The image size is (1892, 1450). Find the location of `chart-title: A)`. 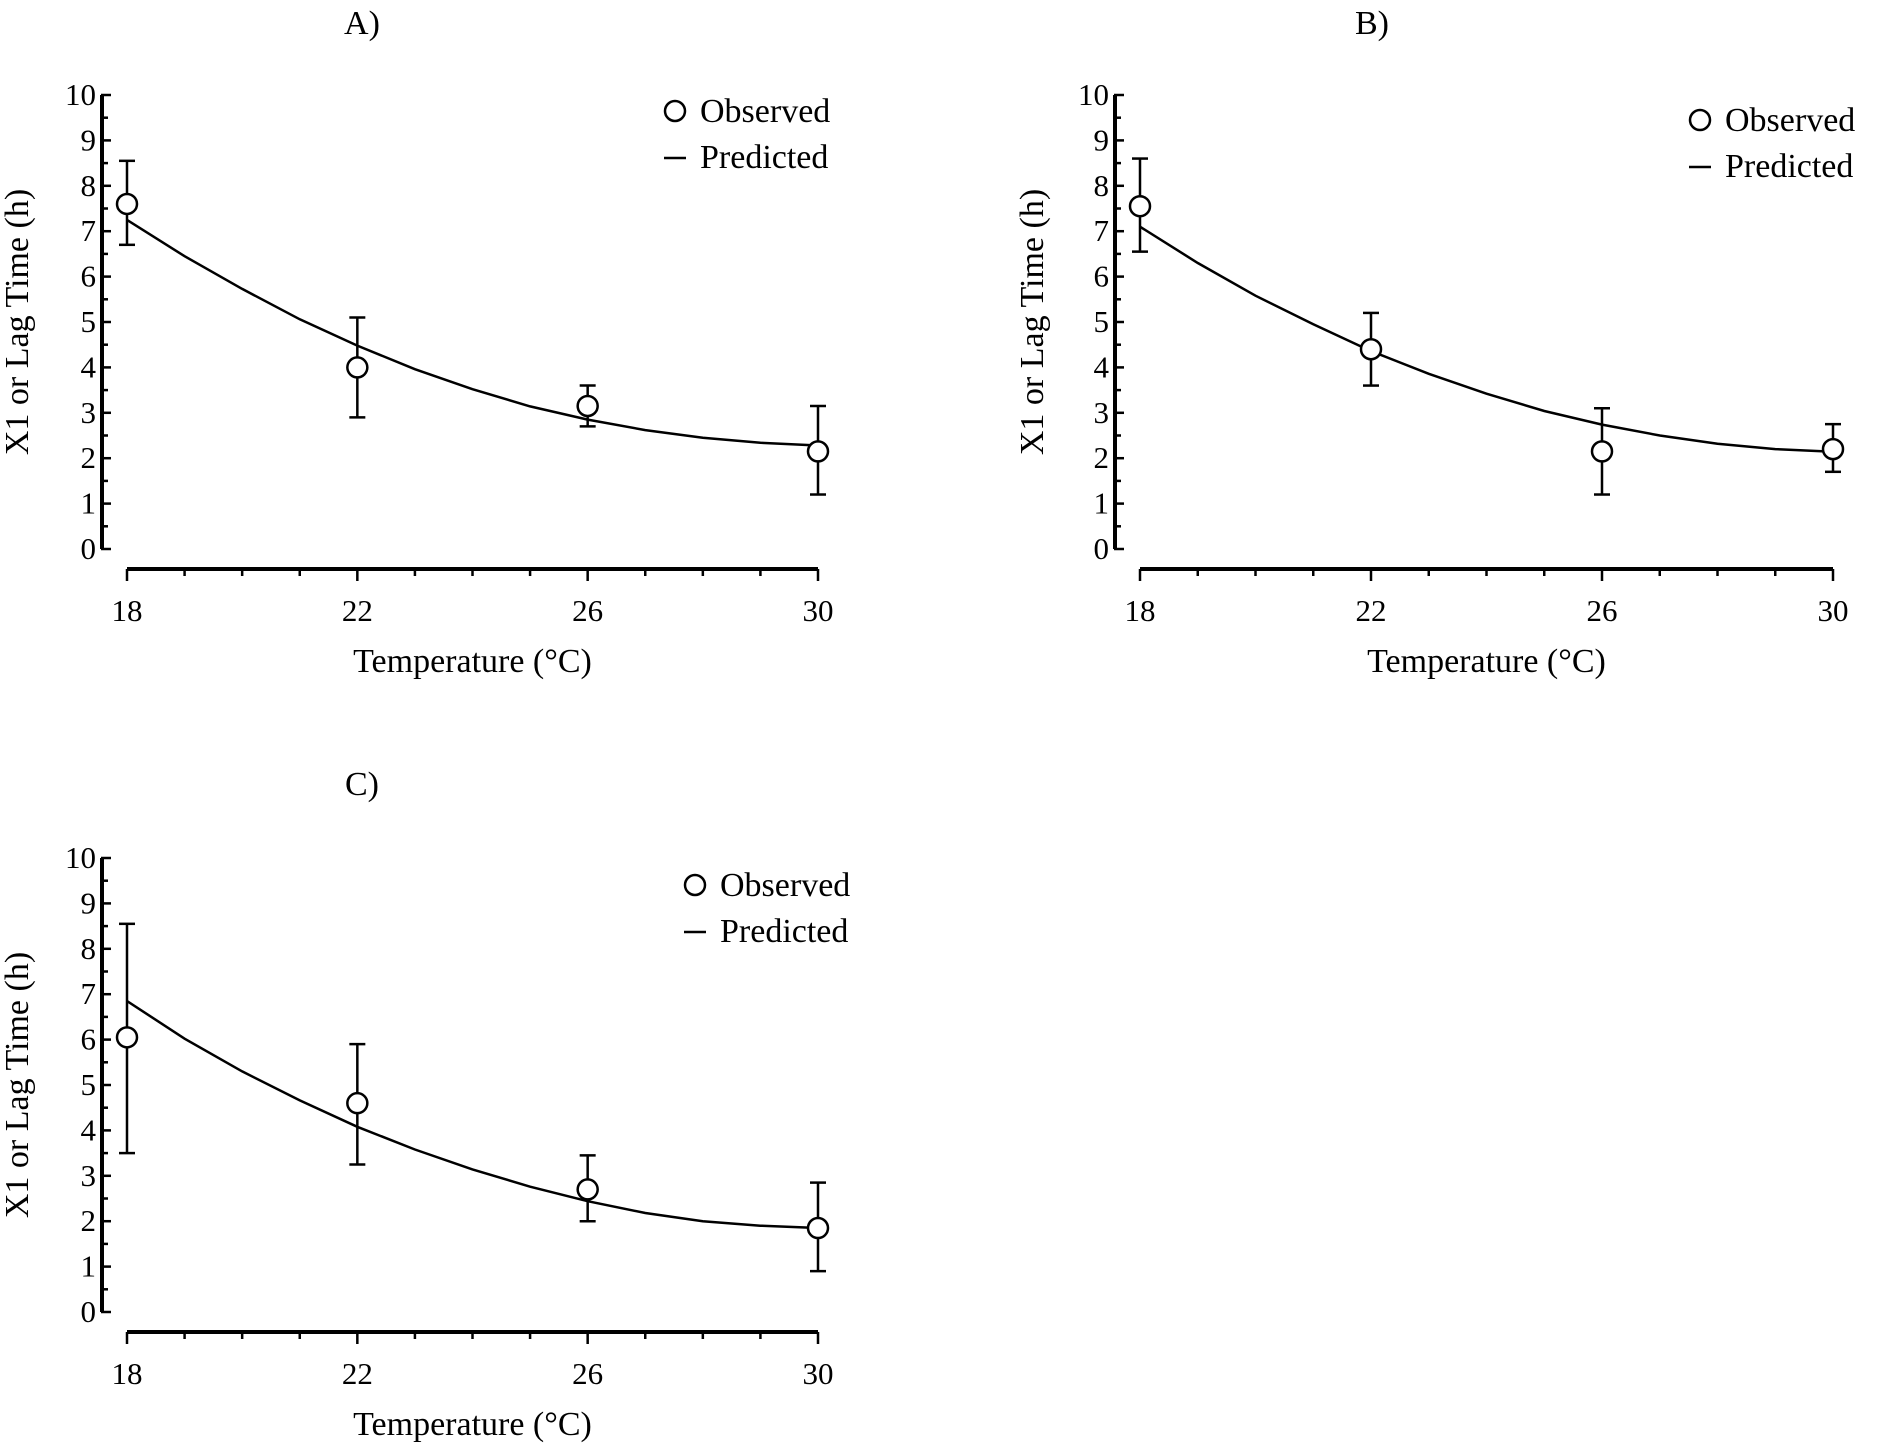

chart-title: A) is located at coordinates (362, 23).